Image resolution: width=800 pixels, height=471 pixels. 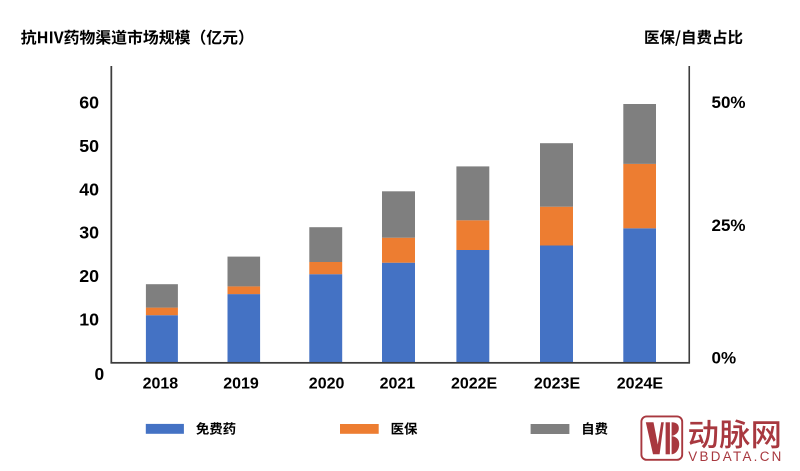 I want to click on svg-text: 2024E, so click(x=640, y=384).